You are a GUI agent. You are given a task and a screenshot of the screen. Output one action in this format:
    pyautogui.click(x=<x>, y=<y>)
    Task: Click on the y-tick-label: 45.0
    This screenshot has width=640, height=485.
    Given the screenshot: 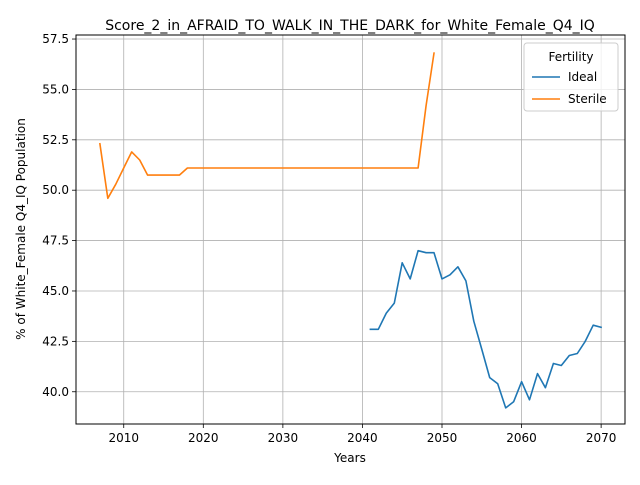 What is the action you would take?
    pyautogui.click(x=55, y=291)
    